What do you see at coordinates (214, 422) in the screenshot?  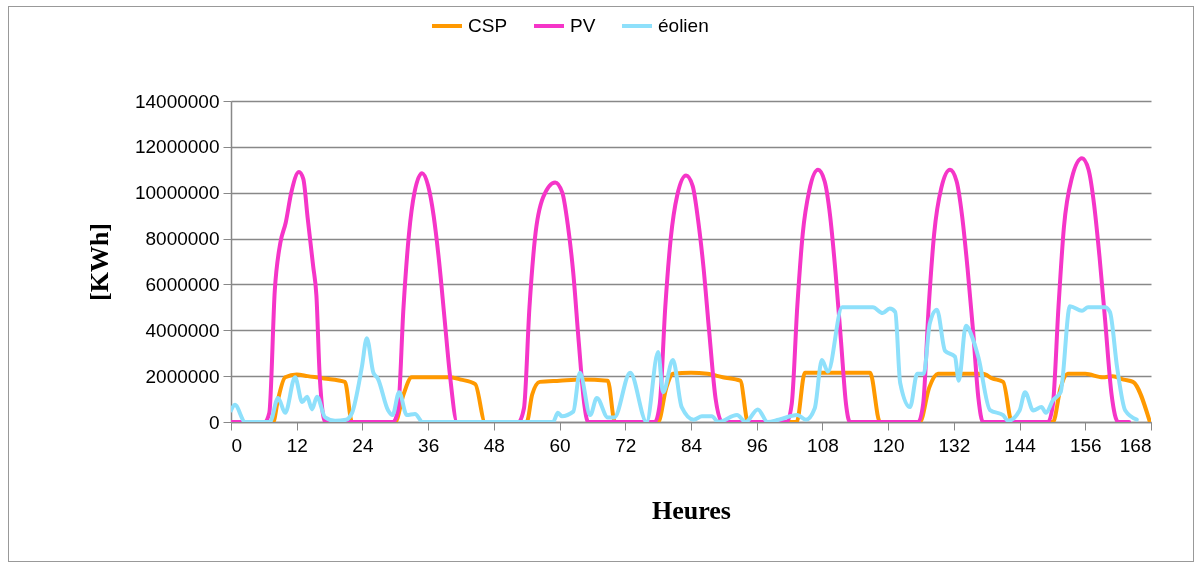 I see `y-tick-label: 0` at bounding box center [214, 422].